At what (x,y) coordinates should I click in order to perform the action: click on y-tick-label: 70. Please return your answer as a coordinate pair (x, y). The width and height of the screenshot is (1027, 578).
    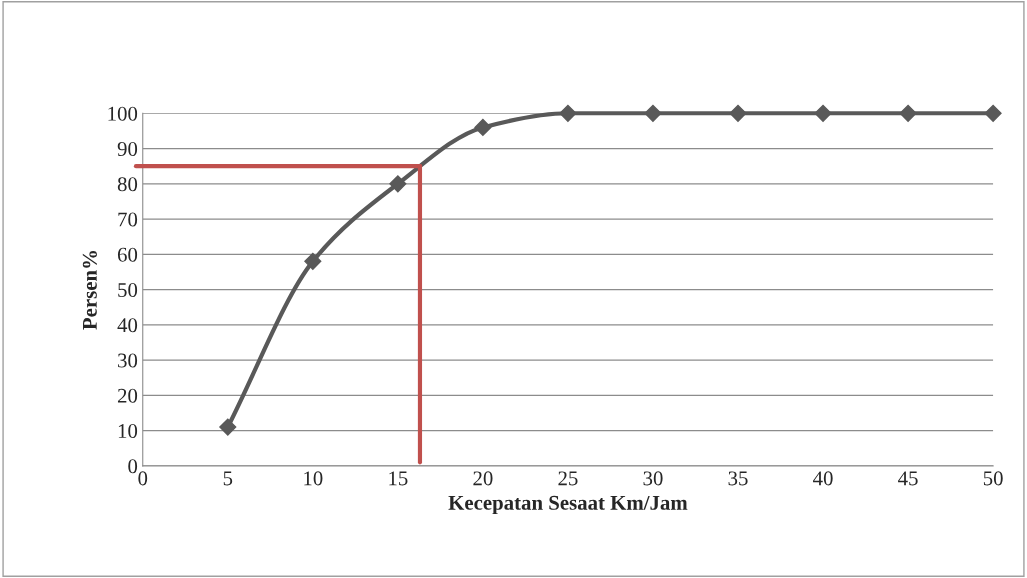
    Looking at the image, I should click on (128, 219).